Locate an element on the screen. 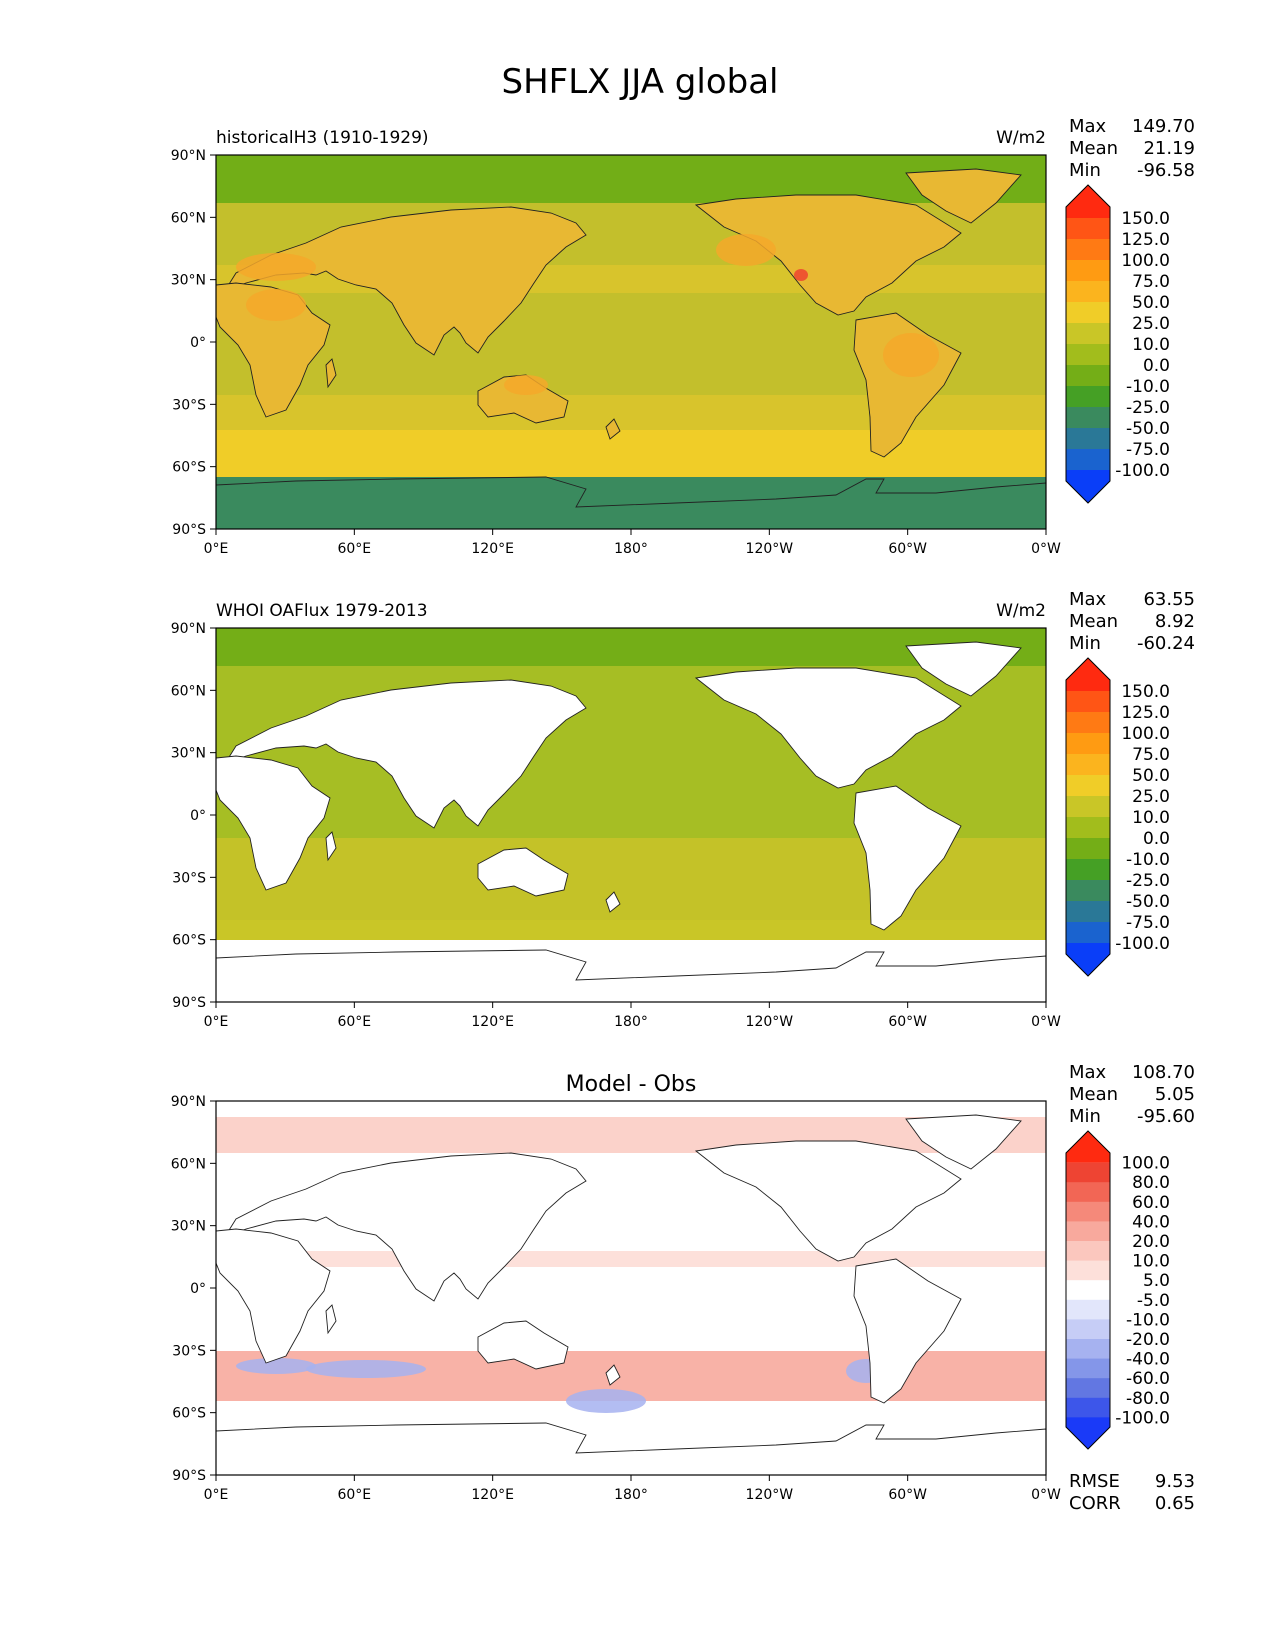 The width and height of the screenshot is (1275, 1650). lon-tick-label: 60°W is located at coordinates (907, 1022).